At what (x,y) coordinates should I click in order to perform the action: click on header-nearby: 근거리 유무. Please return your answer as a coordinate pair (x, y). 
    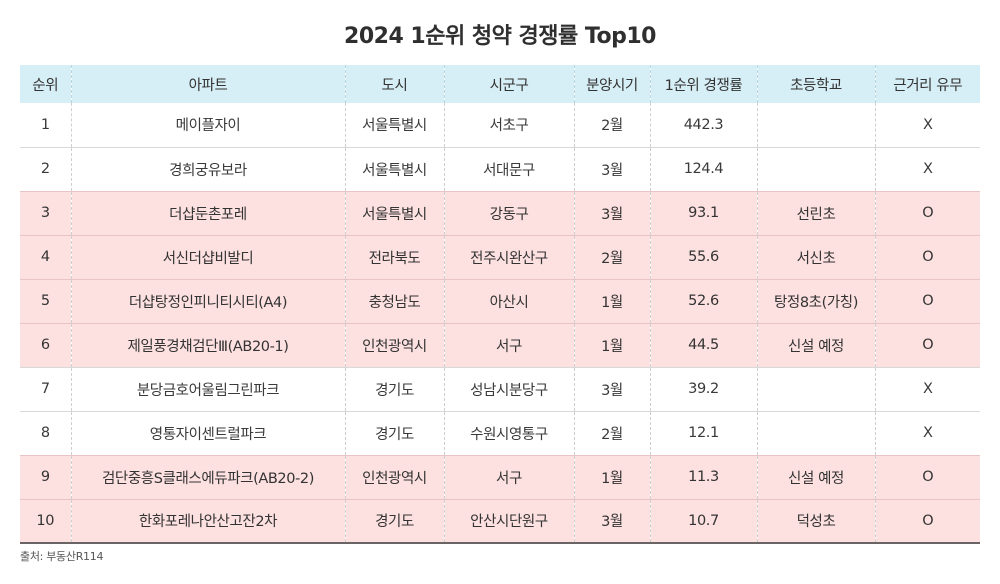
    Looking at the image, I should click on (927, 84).